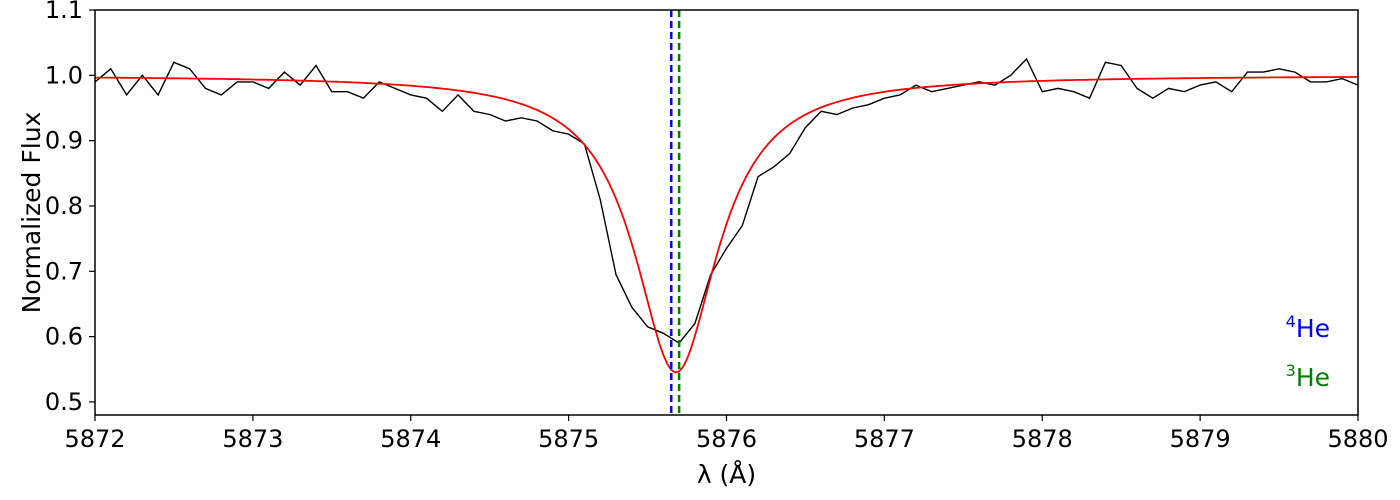 The width and height of the screenshot is (1400, 500). What do you see at coordinates (64, 12) in the screenshot?
I see `y-tick-label: 1.1` at bounding box center [64, 12].